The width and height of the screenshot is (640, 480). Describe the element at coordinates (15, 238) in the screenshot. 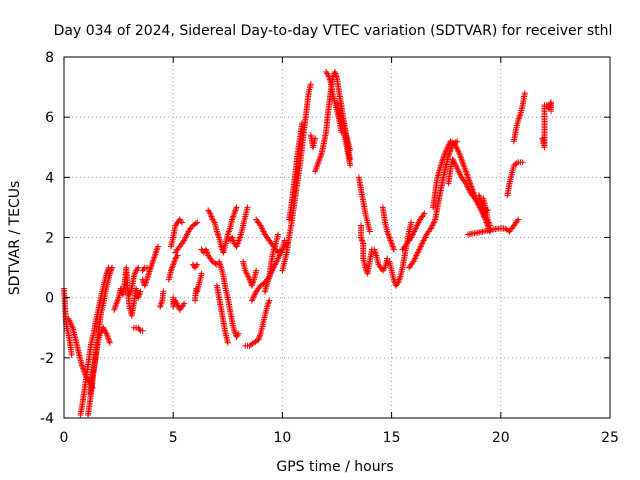

I see `y-axis-title: SDTVAR / TECUs` at that location.